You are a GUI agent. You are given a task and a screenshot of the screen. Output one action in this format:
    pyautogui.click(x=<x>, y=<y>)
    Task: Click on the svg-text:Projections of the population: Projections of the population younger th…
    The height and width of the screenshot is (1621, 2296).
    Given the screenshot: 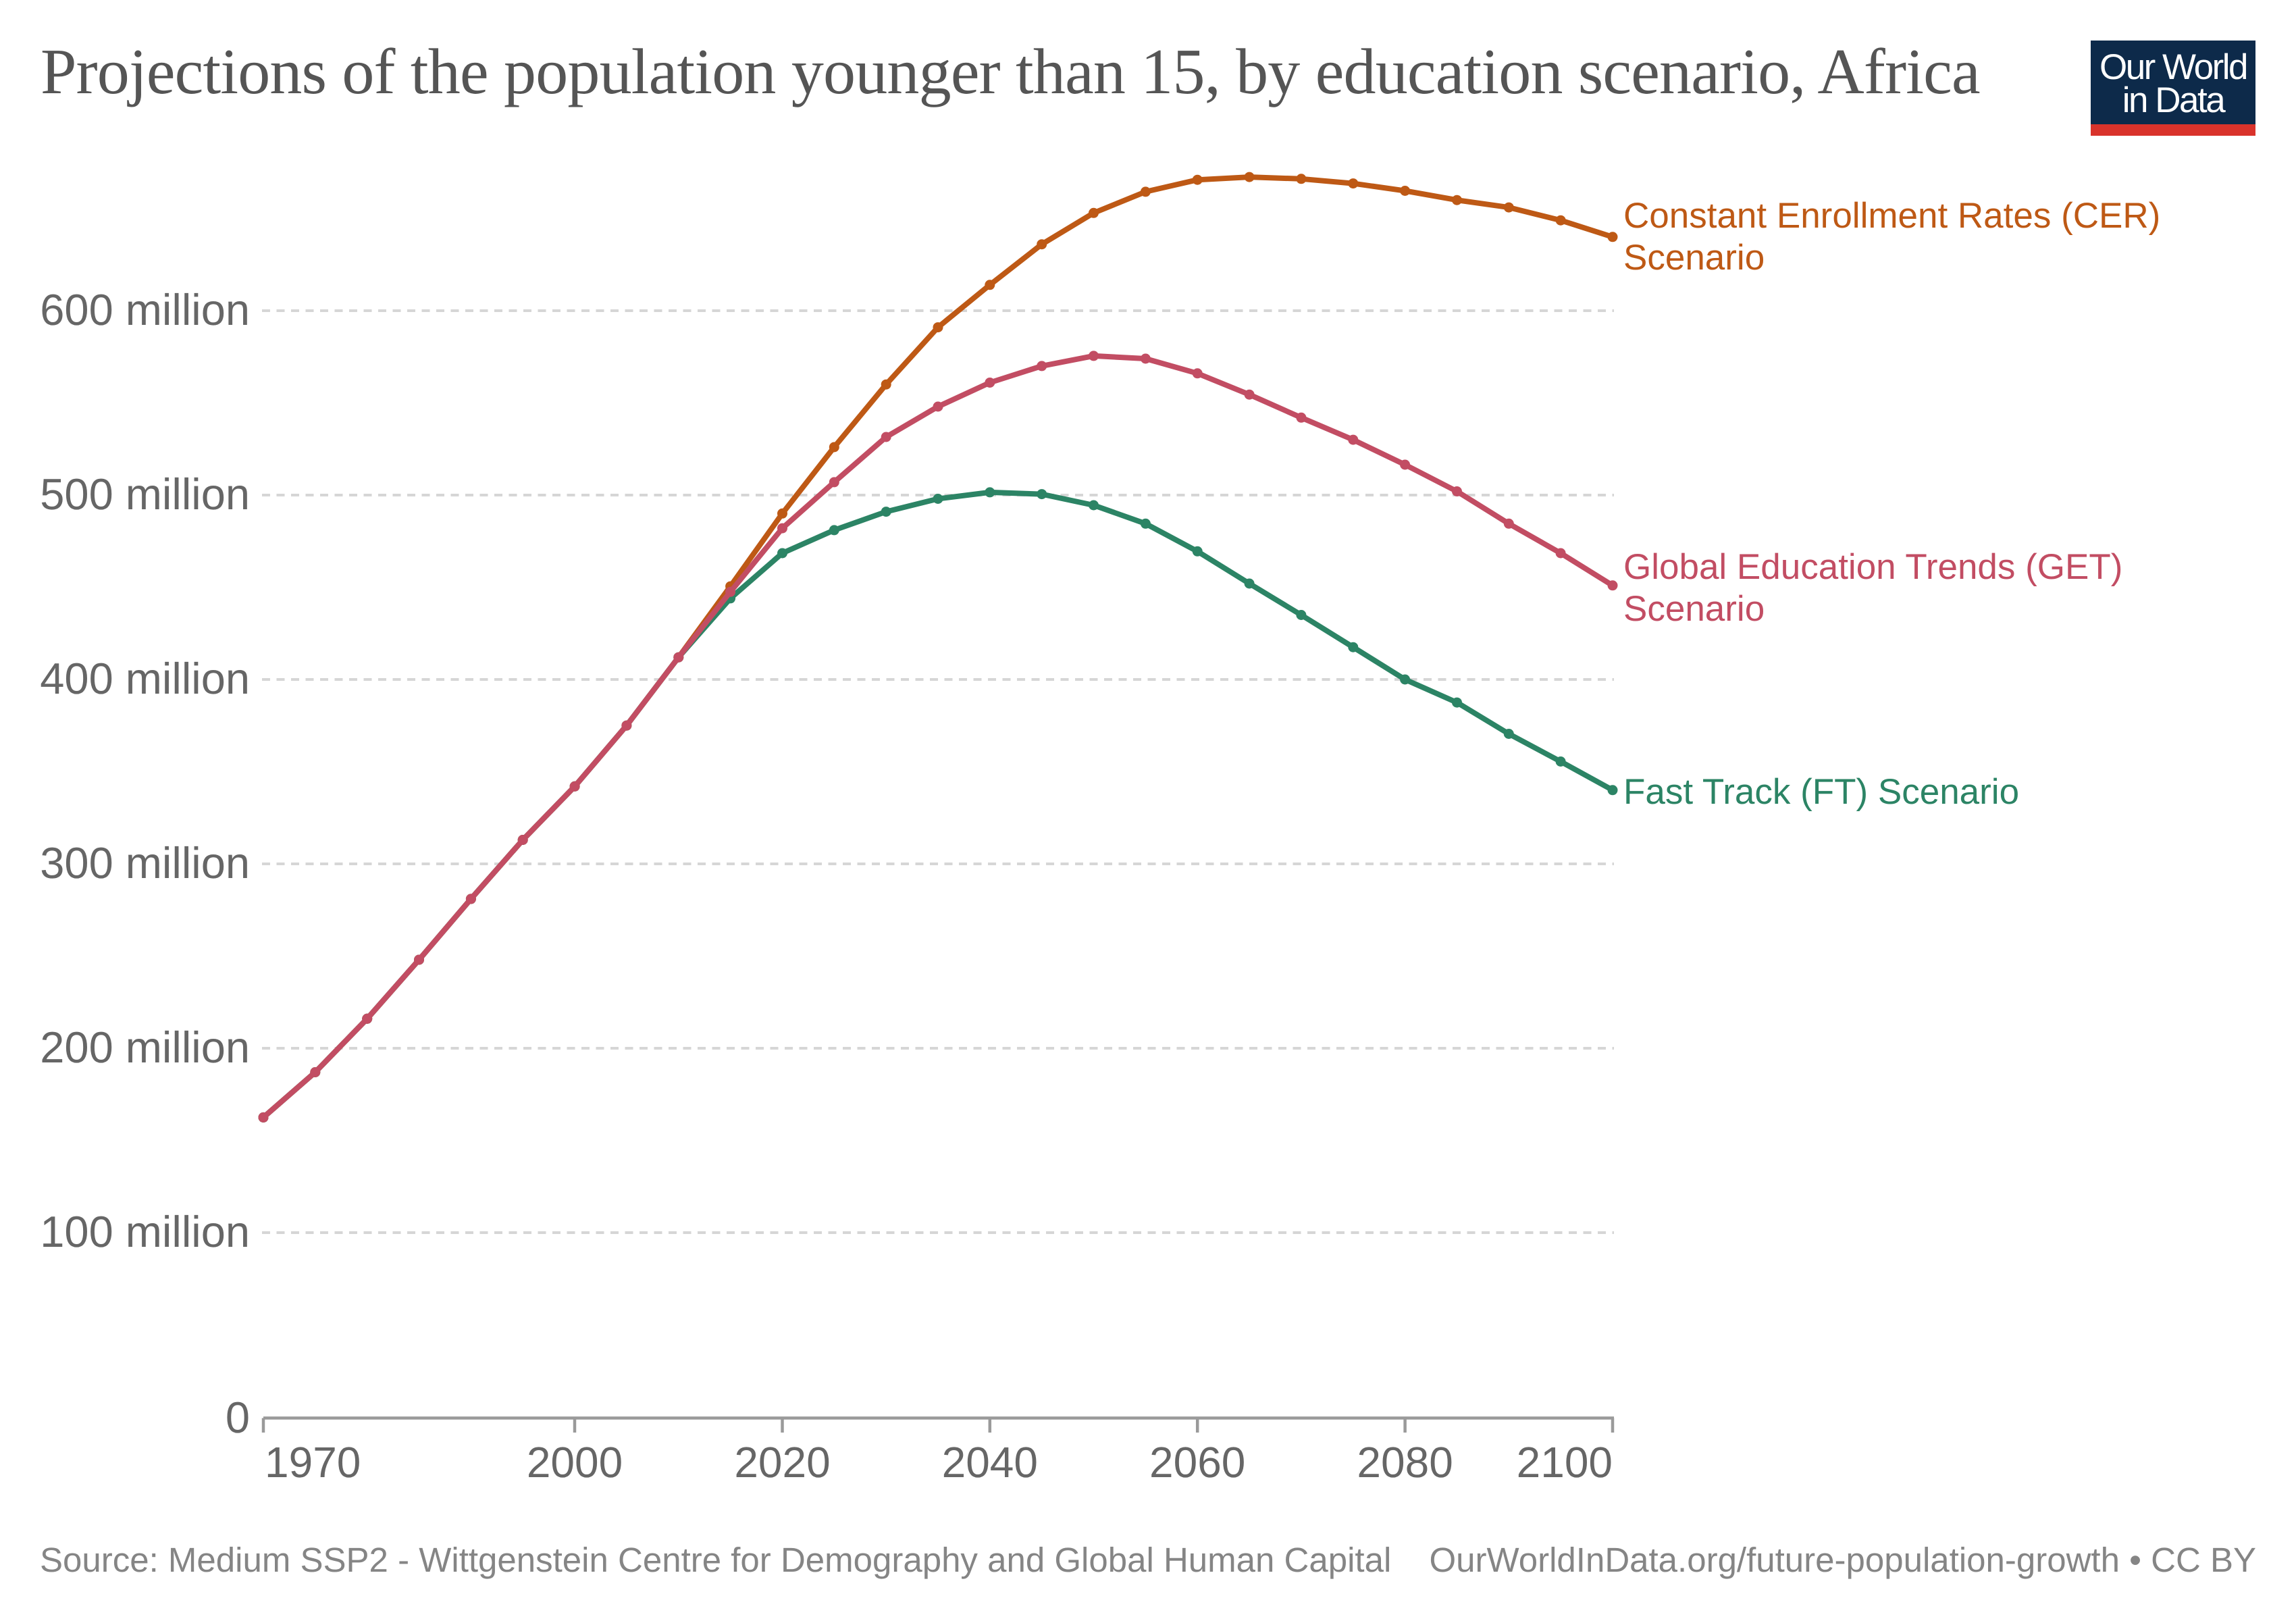 What is the action you would take?
    pyautogui.click(x=1011, y=71)
    